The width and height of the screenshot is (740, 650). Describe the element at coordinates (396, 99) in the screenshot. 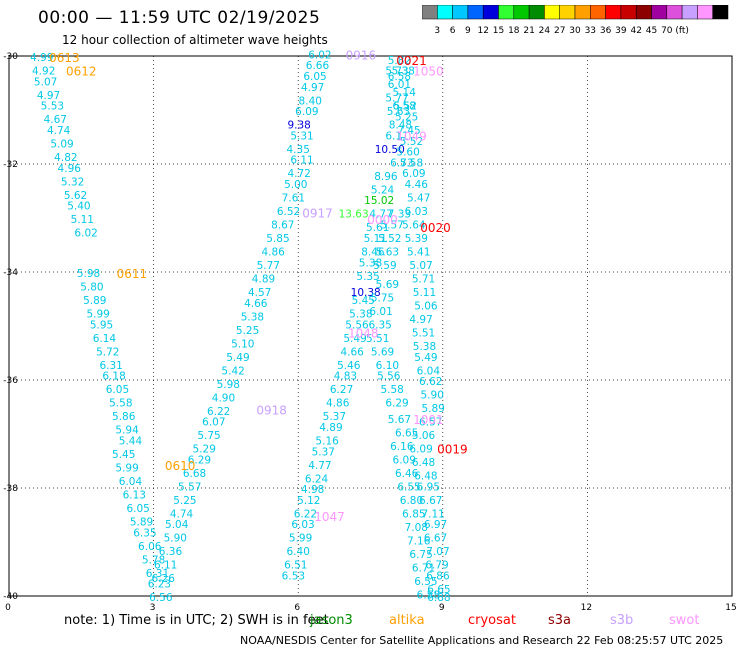

I see `wave-height-value: 5.77` at that location.